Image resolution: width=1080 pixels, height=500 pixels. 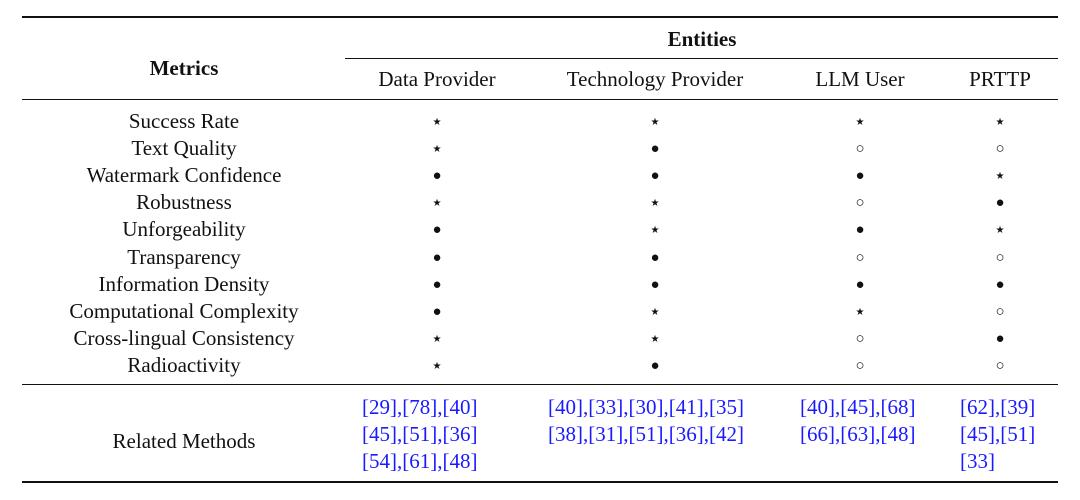 What do you see at coordinates (184, 175) in the screenshot?
I see `metric-name: Watermark Confidence` at bounding box center [184, 175].